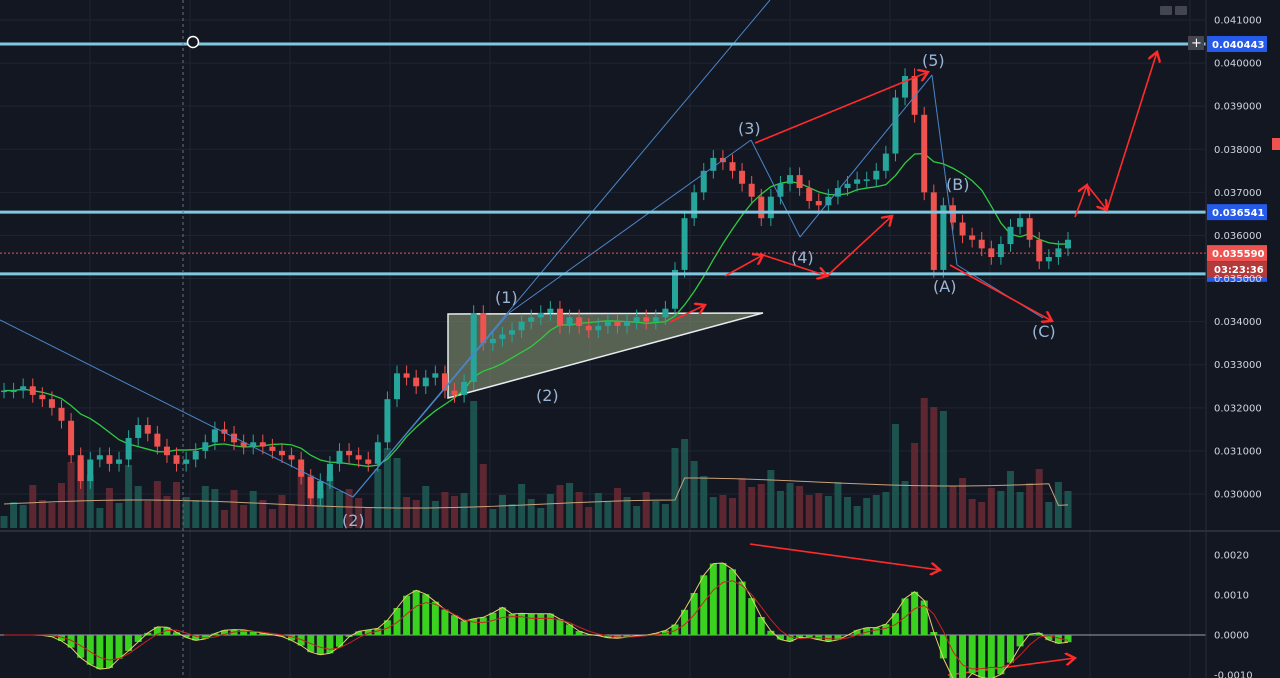 This screenshot has height=678, width=1280. Describe the element at coordinates (1231, 636) in the screenshot. I see `macd-tick-label: 0.0000` at that location.